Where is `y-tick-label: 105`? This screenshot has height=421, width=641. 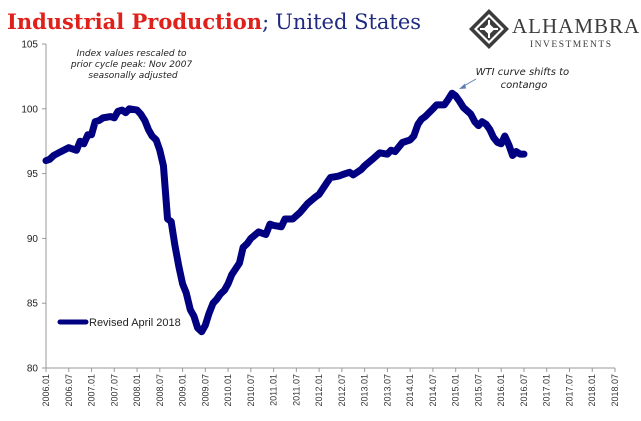 y-tick-label: 105 is located at coordinates (29, 45).